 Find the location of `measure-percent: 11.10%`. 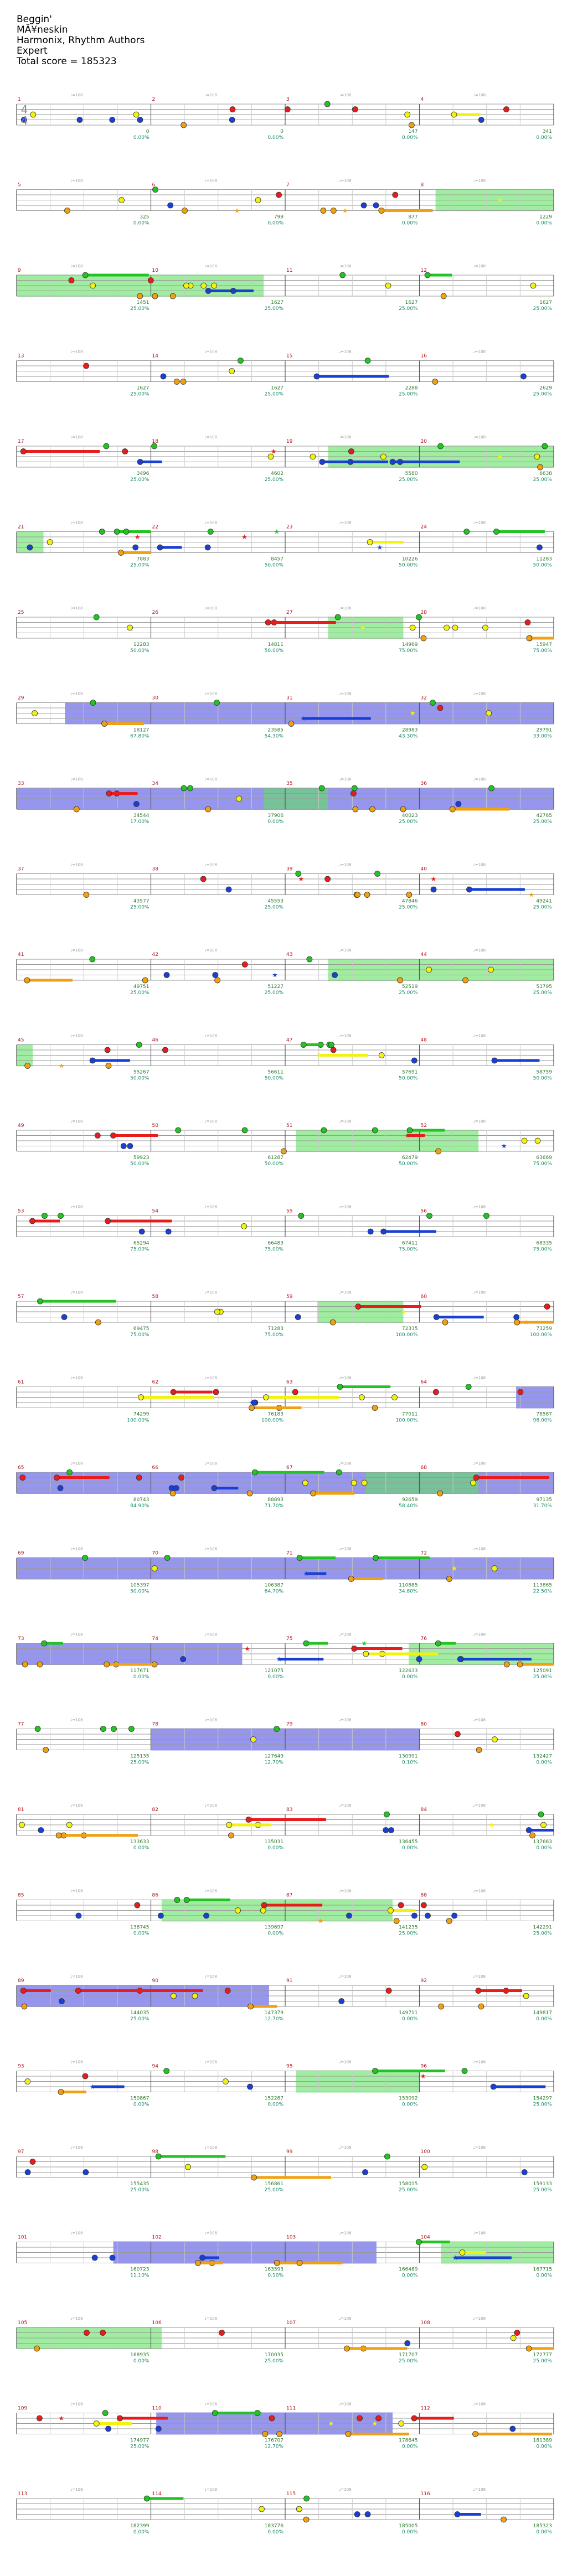

measure-percent: 11.10% is located at coordinates (140, 2276).